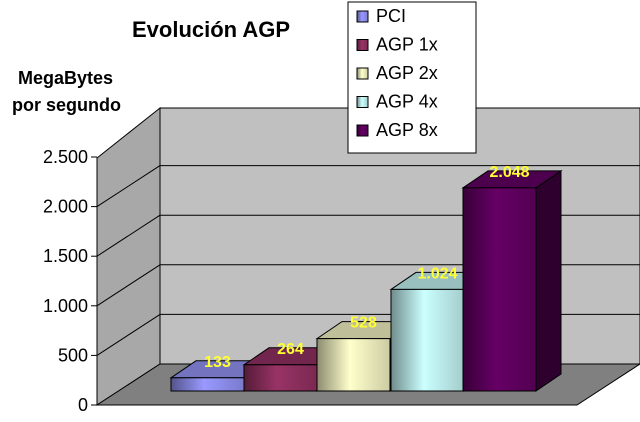  What do you see at coordinates (391, 16) in the screenshot?
I see `legend-label-1: PCI` at bounding box center [391, 16].